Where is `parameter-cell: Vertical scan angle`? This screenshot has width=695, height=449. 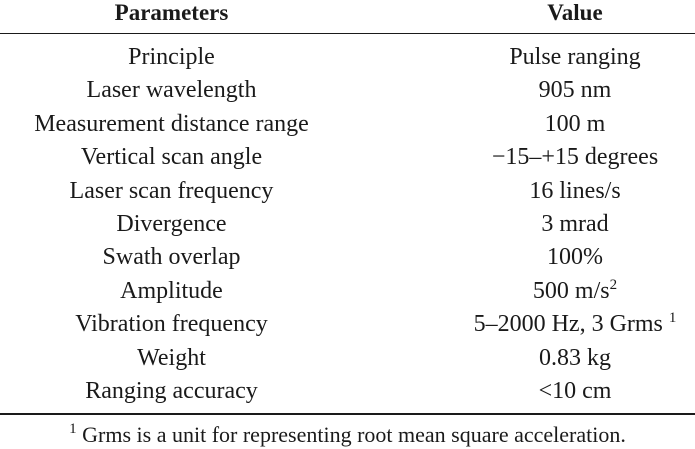
parameter-cell: Vertical scan angle is located at coordinates (171, 157).